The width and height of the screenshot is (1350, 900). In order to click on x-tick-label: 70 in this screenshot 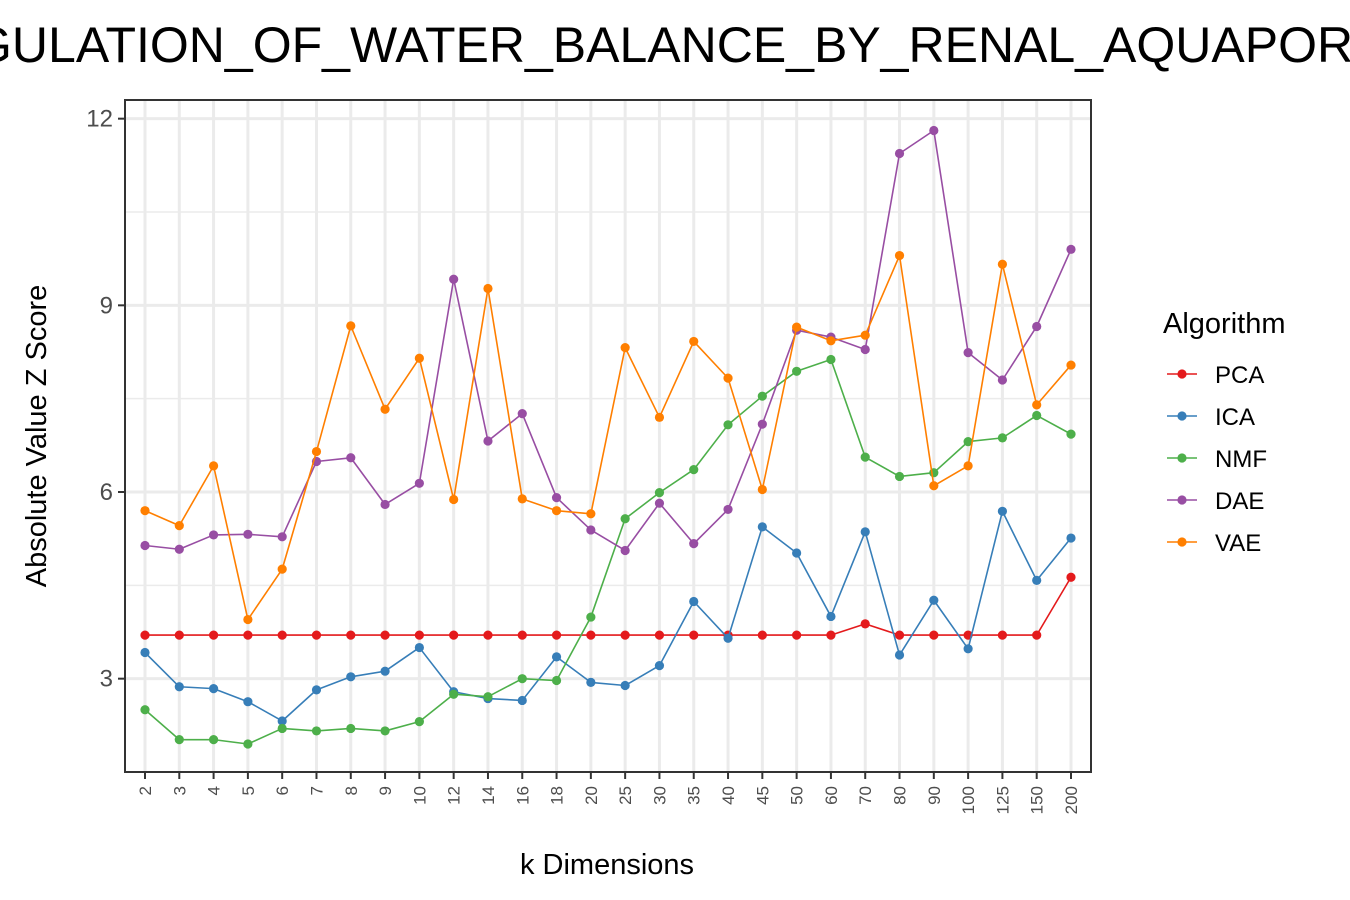, I will do `click(865, 795)`.